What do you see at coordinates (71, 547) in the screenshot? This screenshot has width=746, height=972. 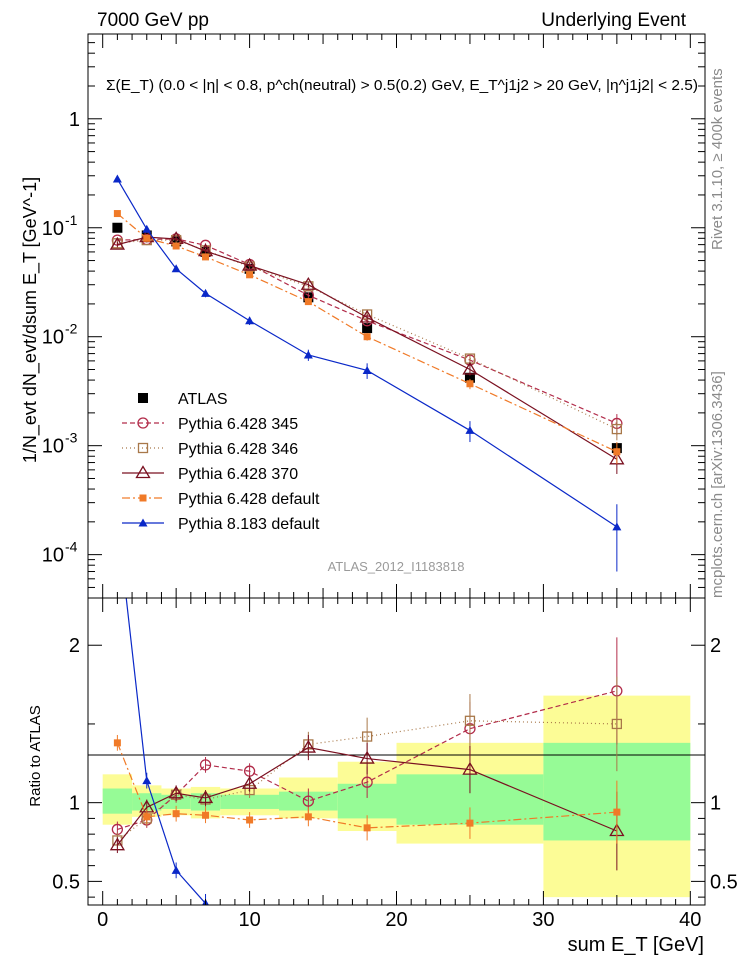 I see `main-y-tick-exponent: -4` at bounding box center [71, 547].